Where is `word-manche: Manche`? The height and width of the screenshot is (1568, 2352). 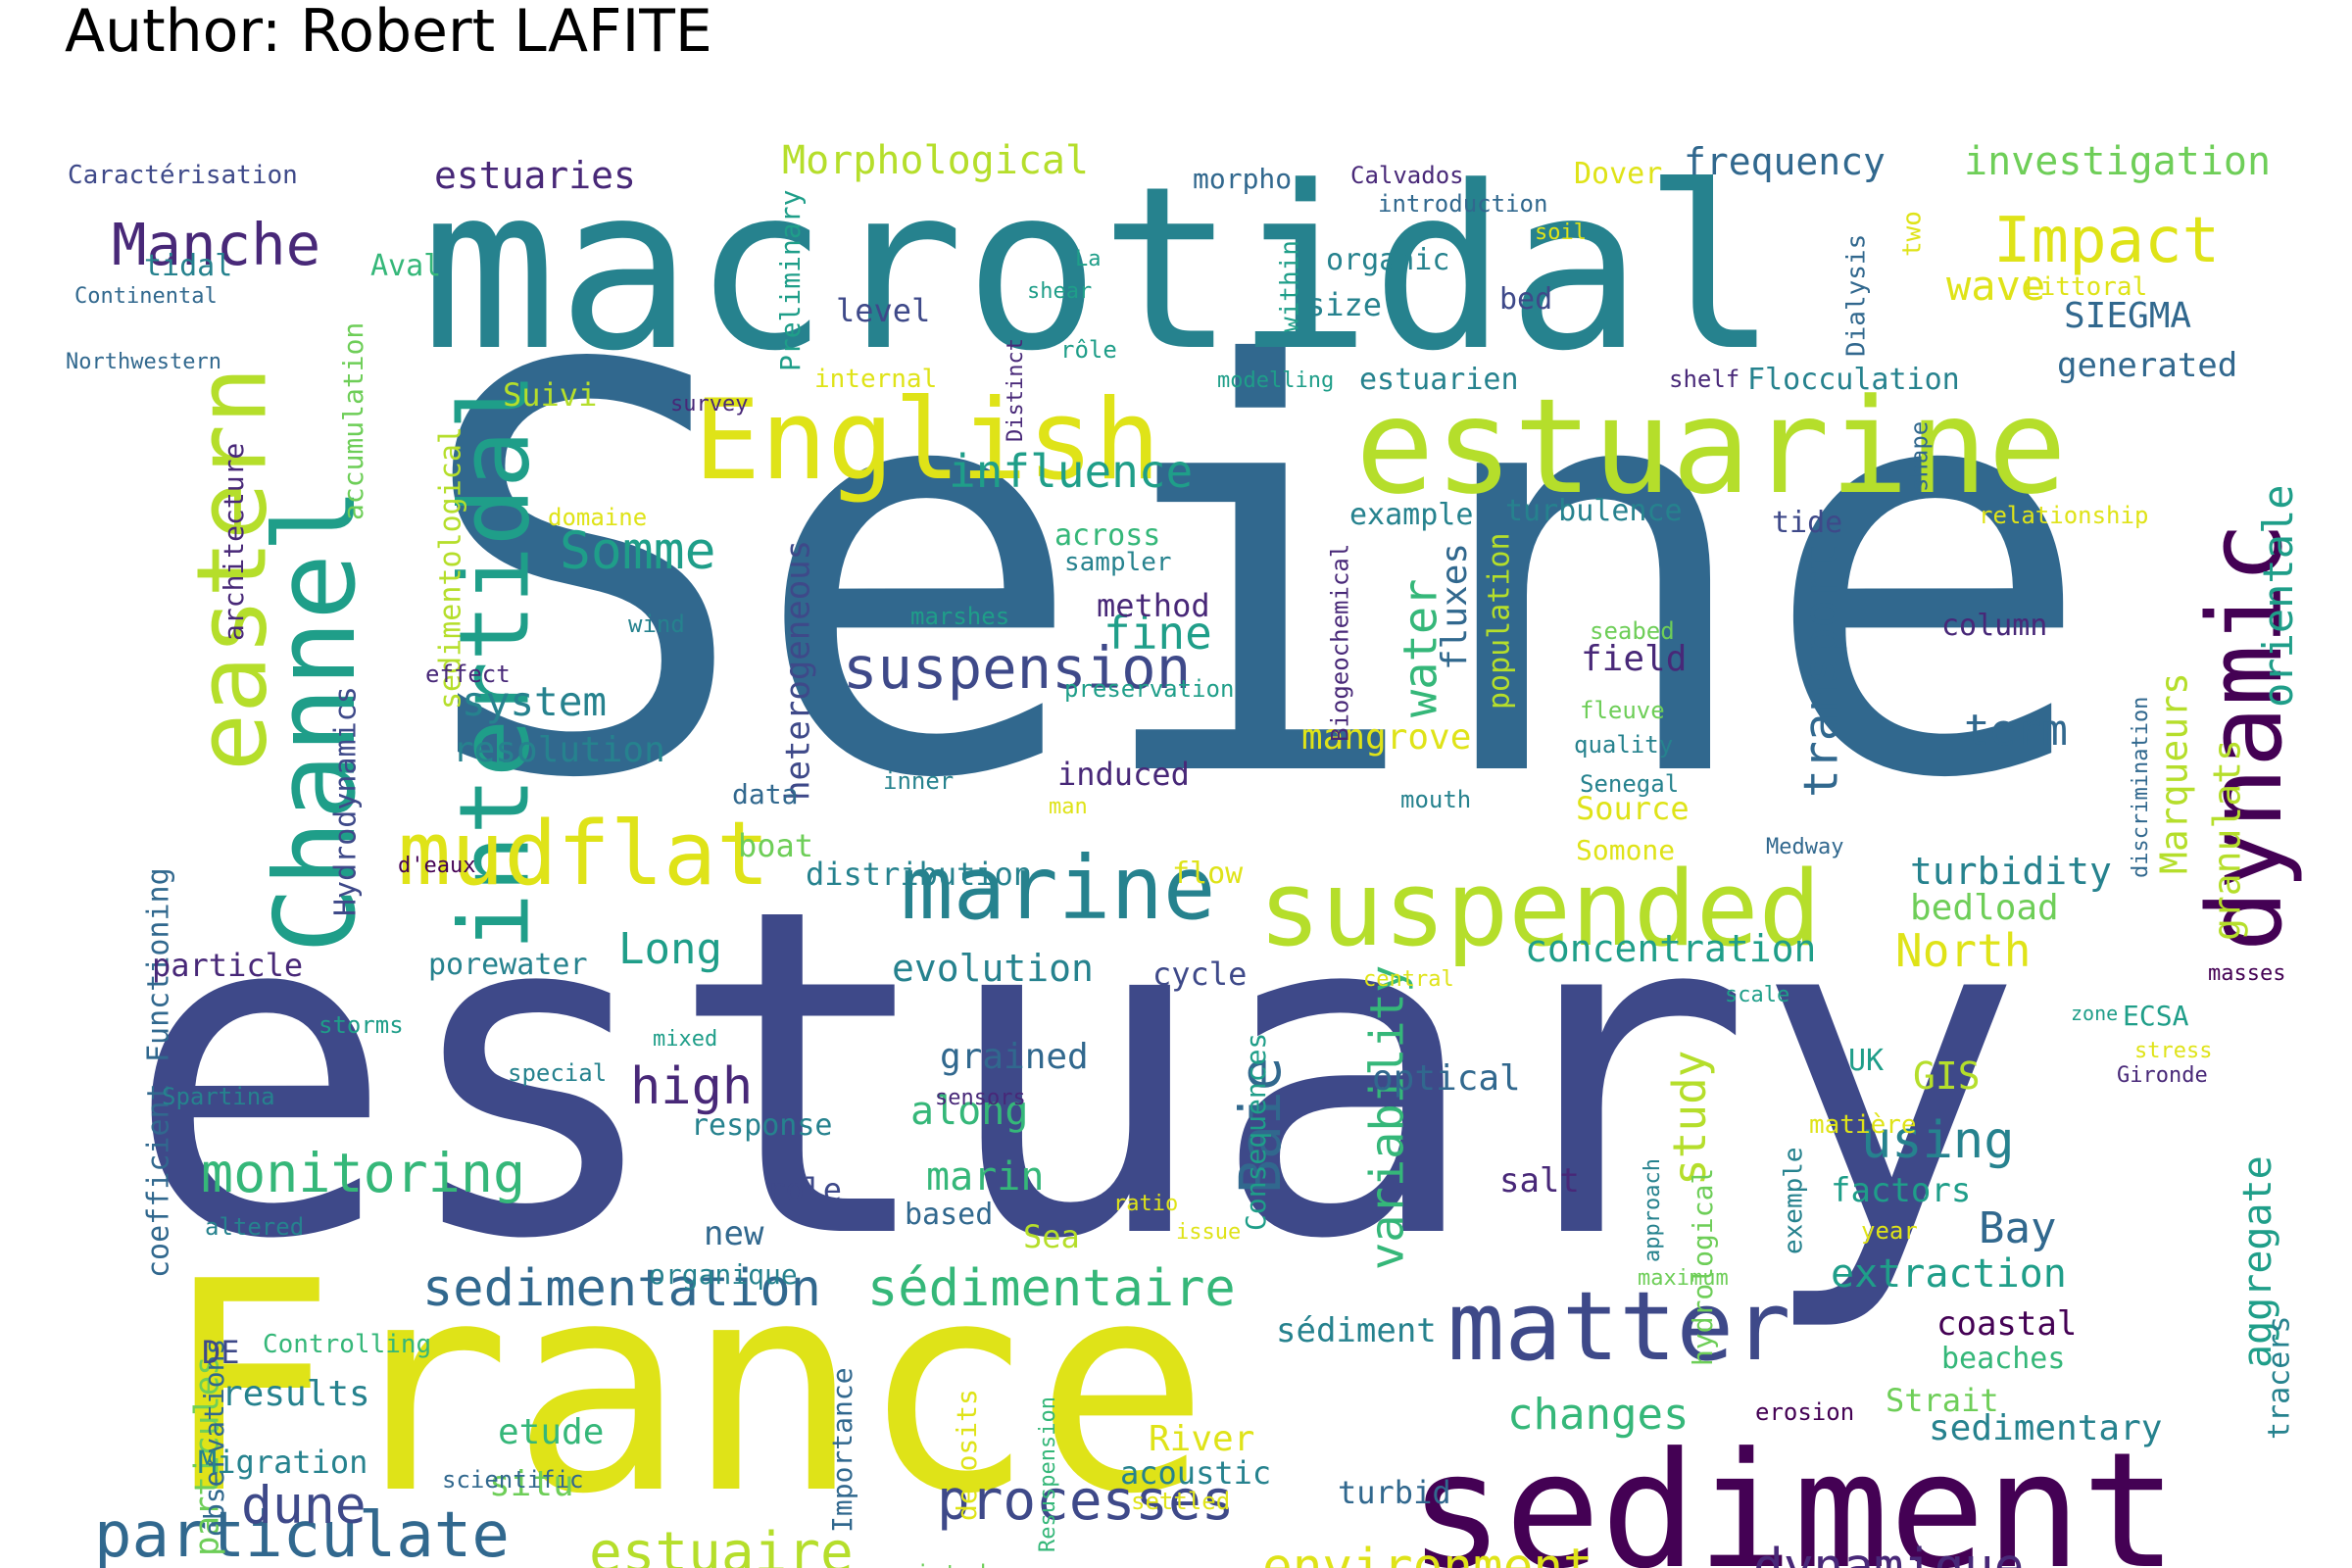 word-manche: Manche is located at coordinates (216, 244).